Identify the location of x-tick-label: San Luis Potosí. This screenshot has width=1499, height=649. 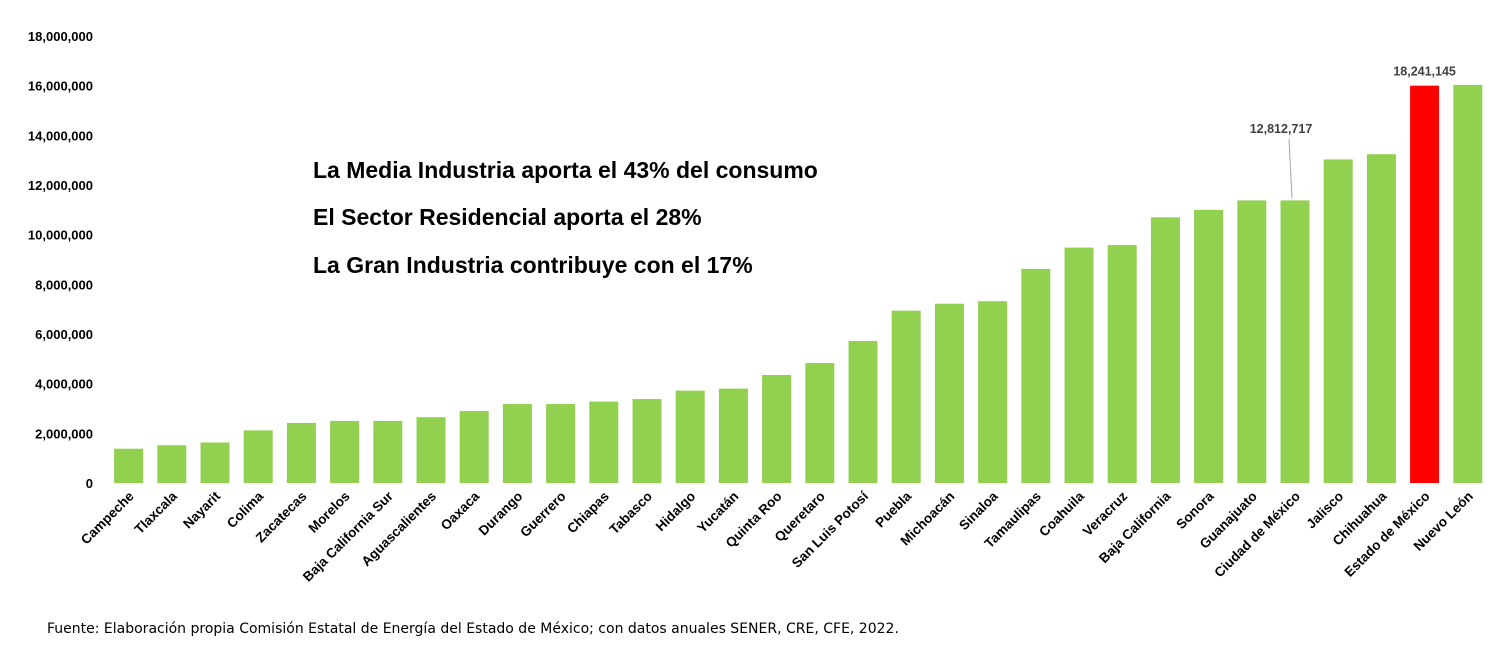
(830, 529).